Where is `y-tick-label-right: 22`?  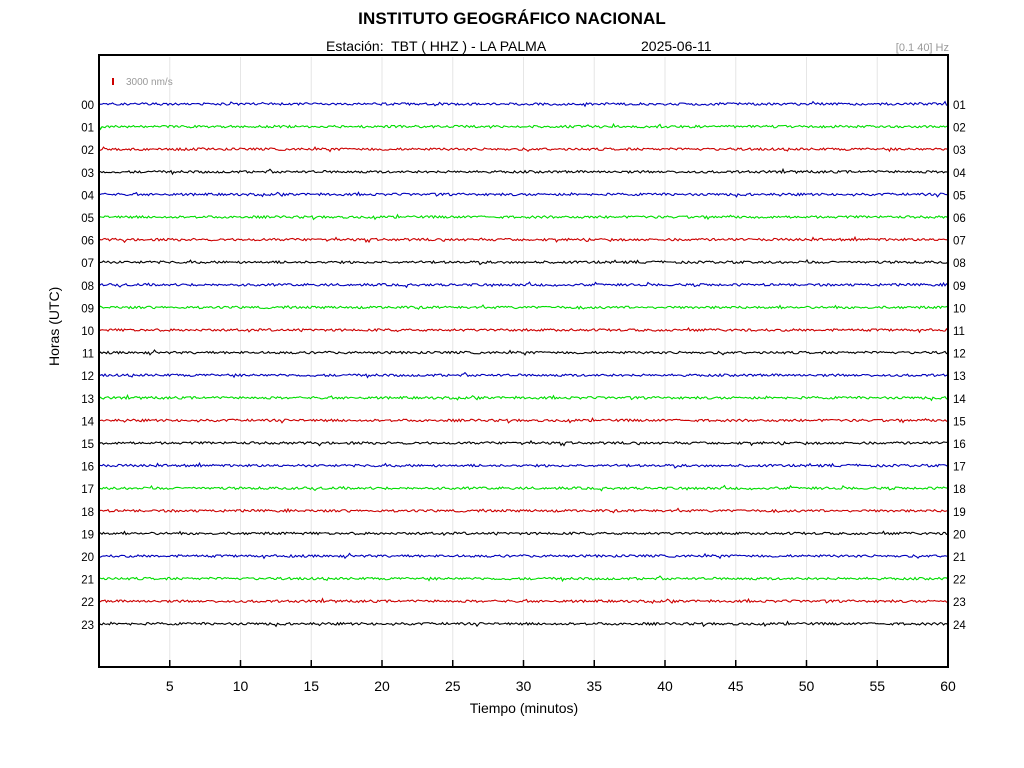 y-tick-label-right: 22 is located at coordinates (959, 581).